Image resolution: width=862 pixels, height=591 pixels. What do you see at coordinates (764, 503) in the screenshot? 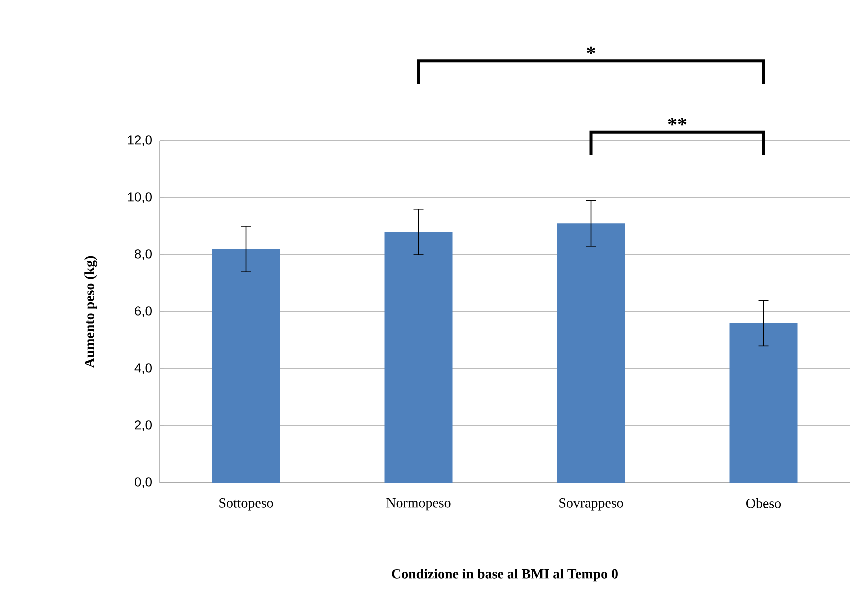
I see `x-tick-label: Obeso` at bounding box center [764, 503].